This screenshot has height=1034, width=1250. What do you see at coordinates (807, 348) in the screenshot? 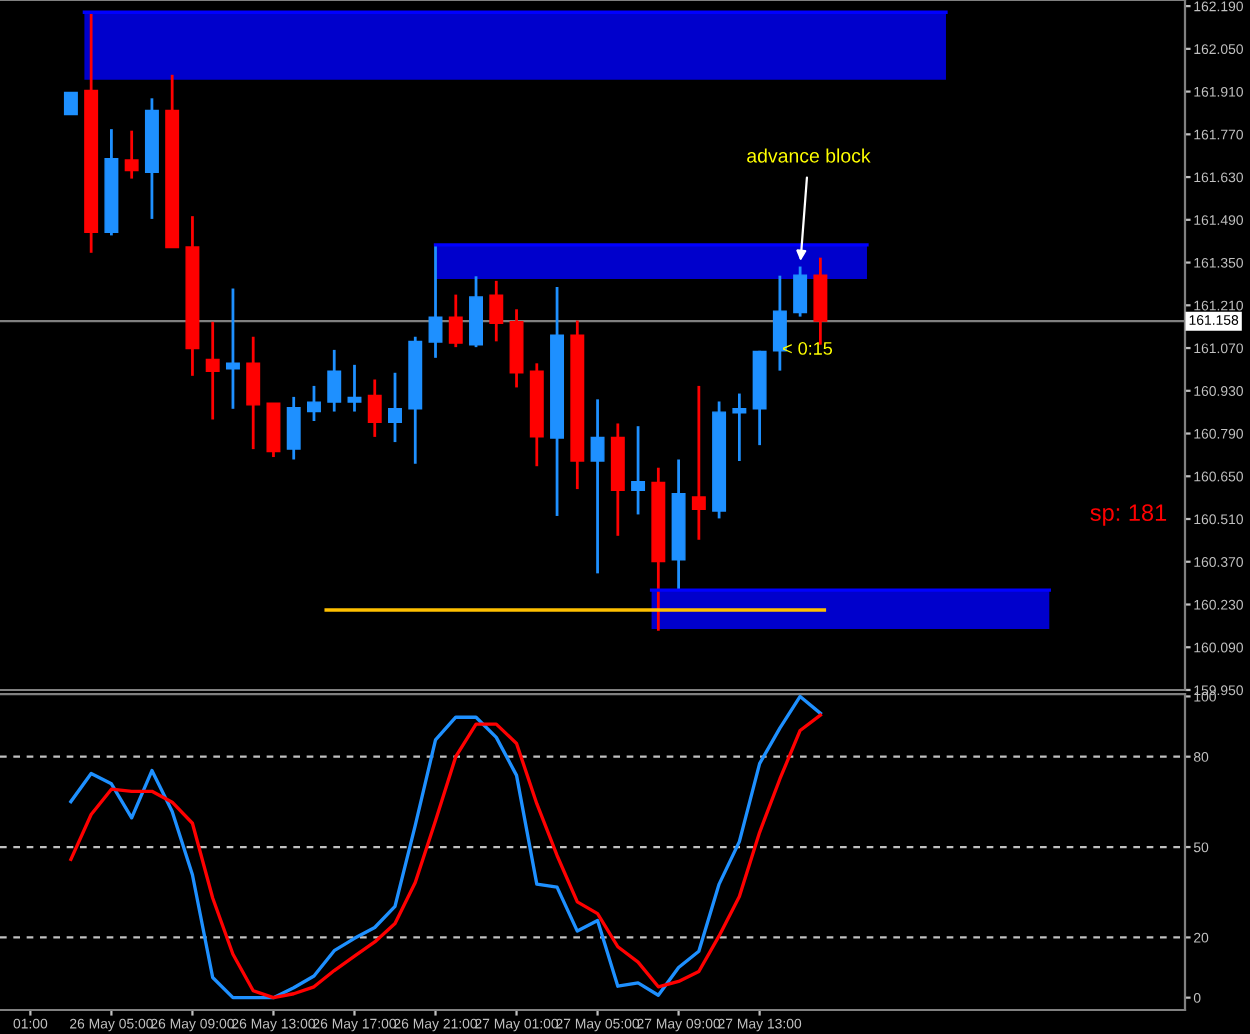
I see `annotation: < 0:15` at bounding box center [807, 348].